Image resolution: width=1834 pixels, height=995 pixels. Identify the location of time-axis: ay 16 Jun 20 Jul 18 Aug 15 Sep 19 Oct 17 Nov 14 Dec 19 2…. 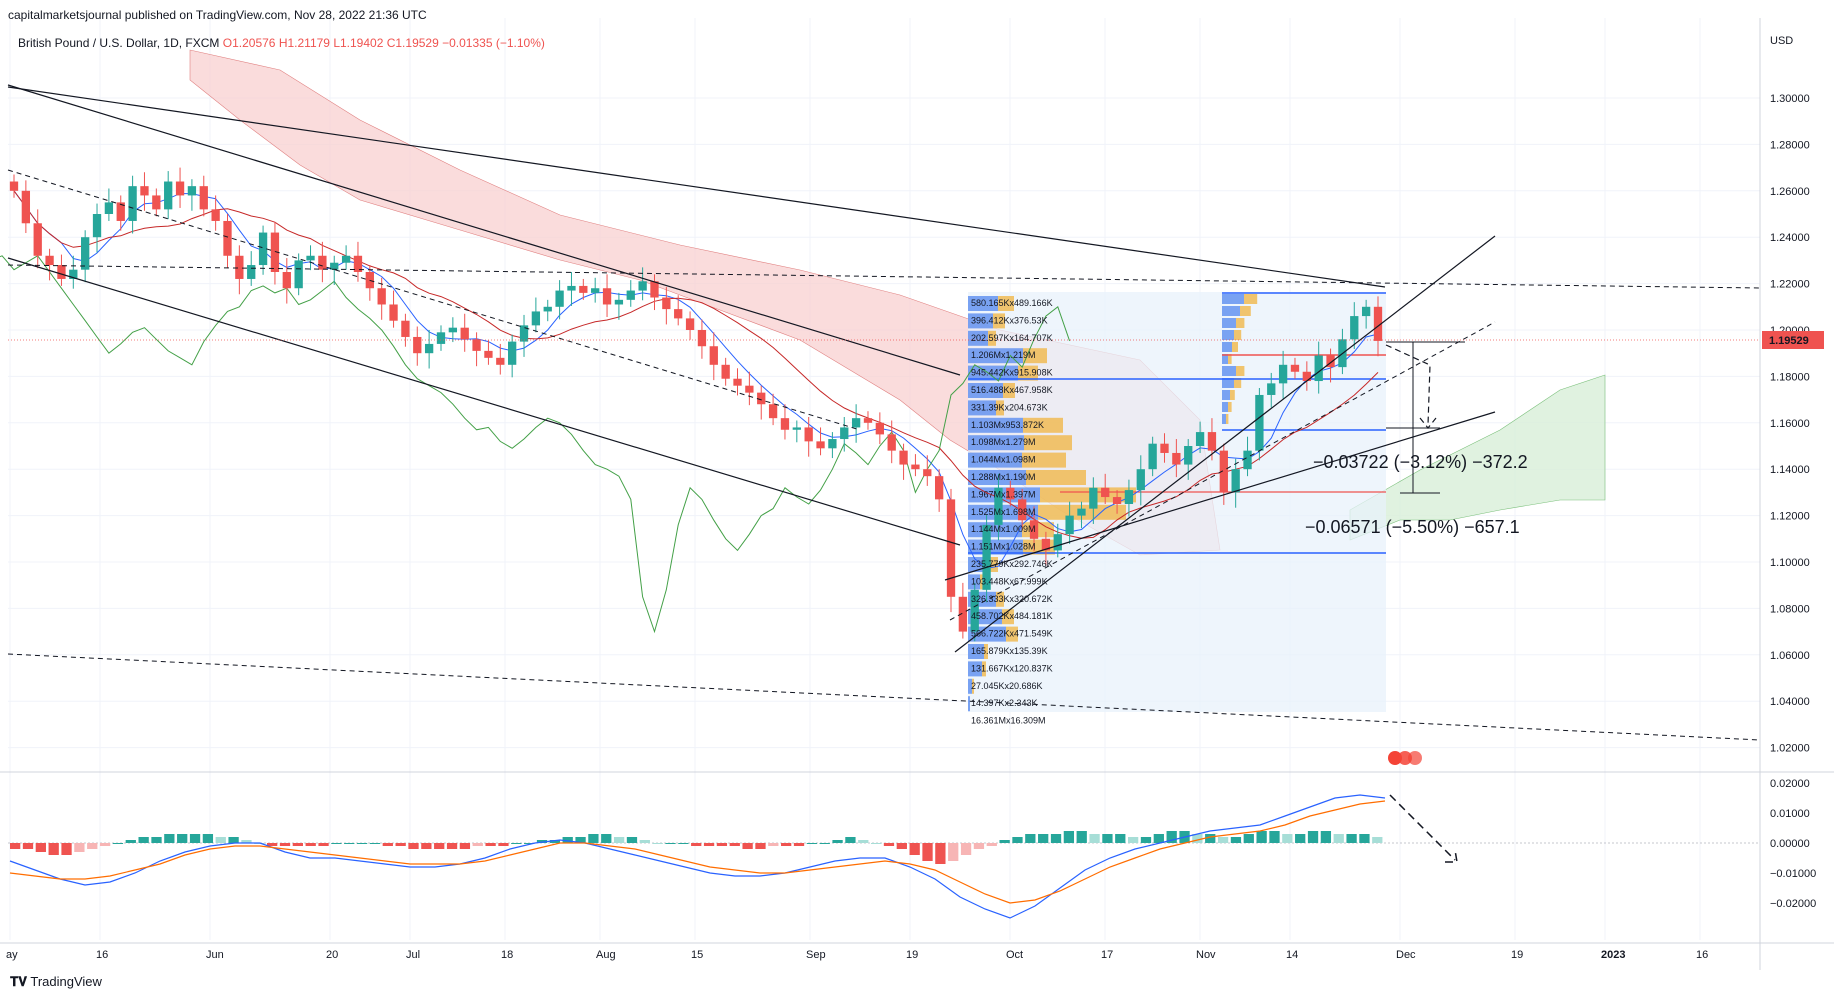
(917, 951).